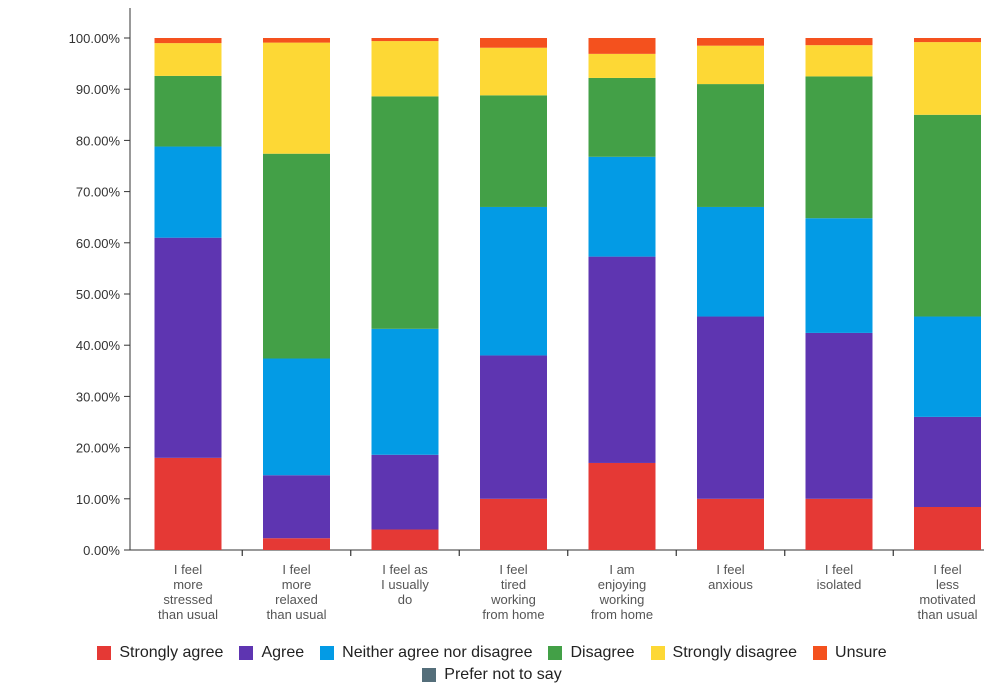 The height and width of the screenshot is (699, 984). What do you see at coordinates (948, 592) in the screenshot?
I see `category-label: I feel less motivated than usual` at bounding box center [948, 592].